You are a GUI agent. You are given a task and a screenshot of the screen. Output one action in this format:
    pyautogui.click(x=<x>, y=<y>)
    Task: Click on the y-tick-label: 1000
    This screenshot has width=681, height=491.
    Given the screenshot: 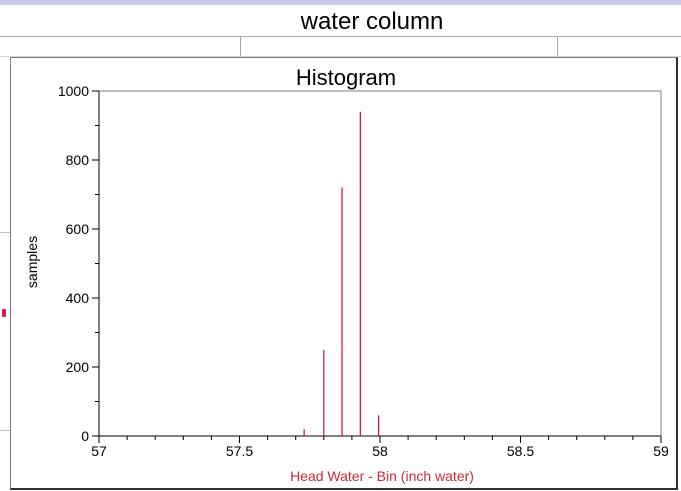 What is the action you would take?
    pyautogui.click(x=73, y=91)
    